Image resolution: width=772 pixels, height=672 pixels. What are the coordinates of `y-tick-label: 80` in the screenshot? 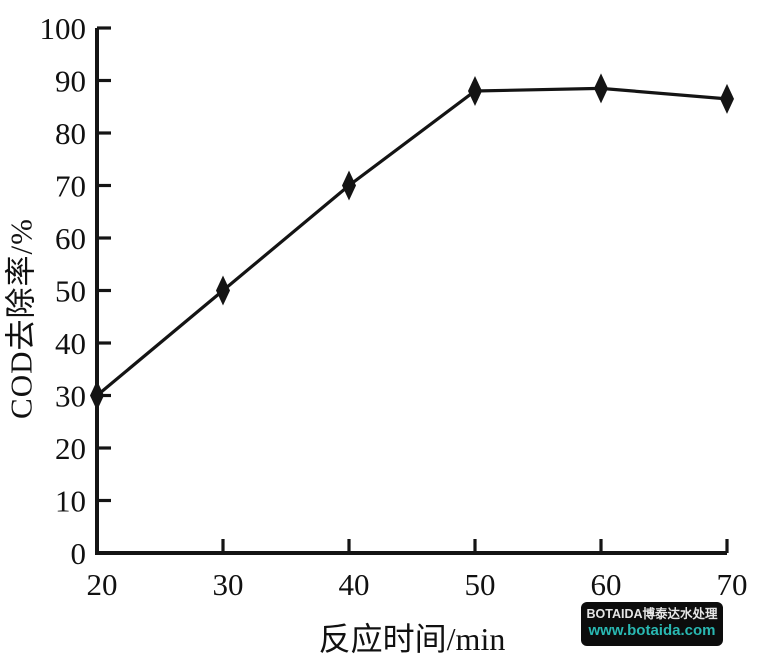 It's located at (70, 133).